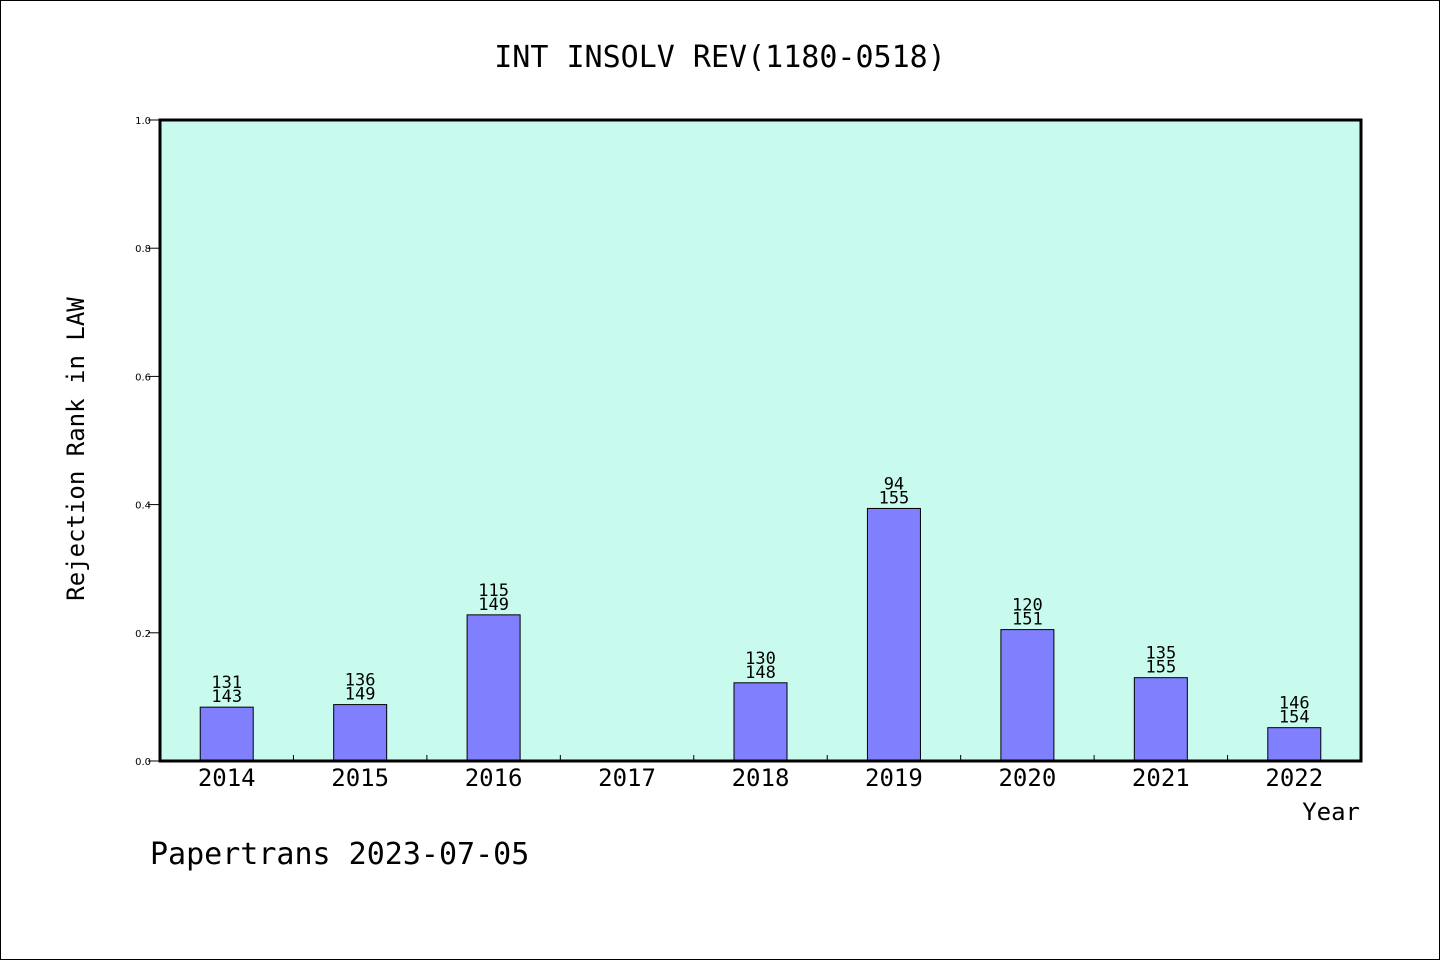  Describe the element at coordinates (1161, 778) in the screenshot. I see `x-tick-label: 2021` at that location.